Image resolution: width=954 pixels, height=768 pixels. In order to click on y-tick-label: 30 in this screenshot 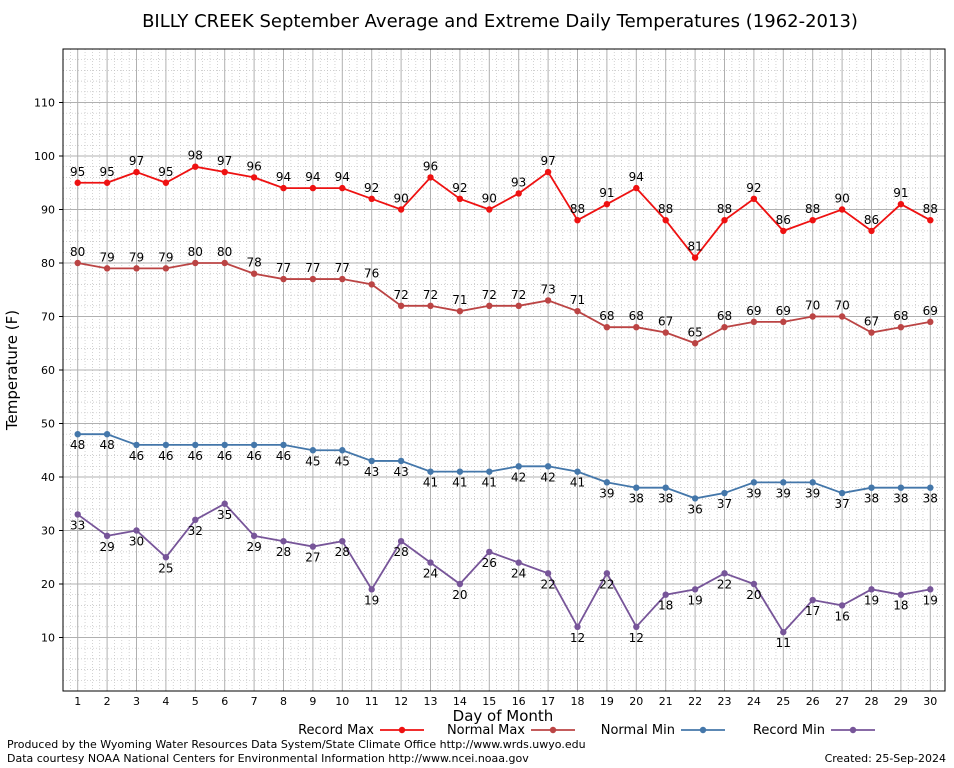, I will do `click(48, 531)`.